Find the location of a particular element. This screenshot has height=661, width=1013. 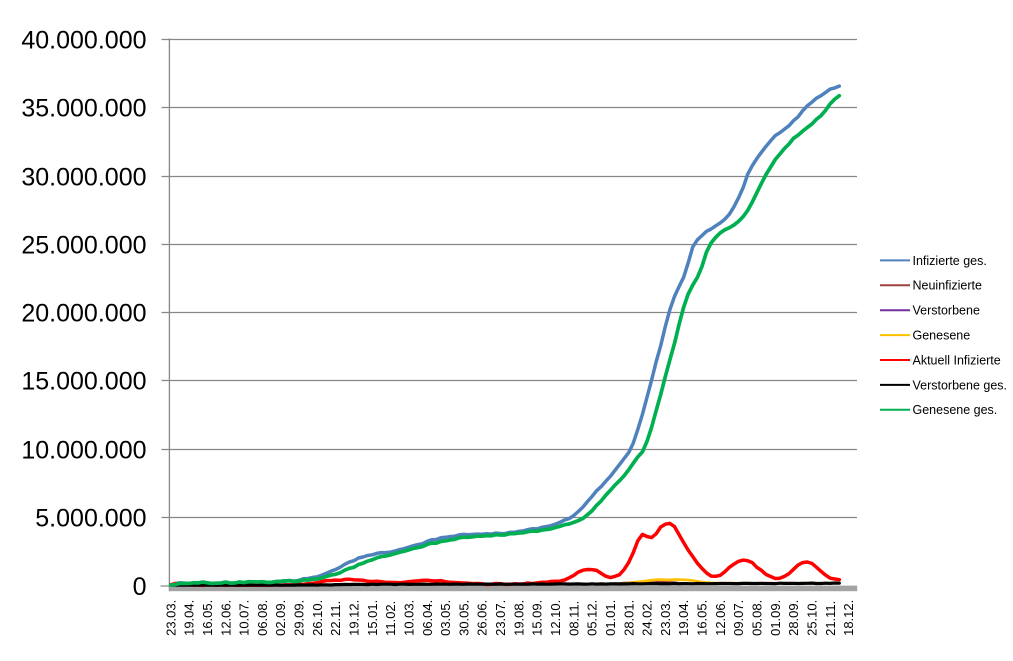

svg-text: 23.07. is located at coordinates (500, 618).